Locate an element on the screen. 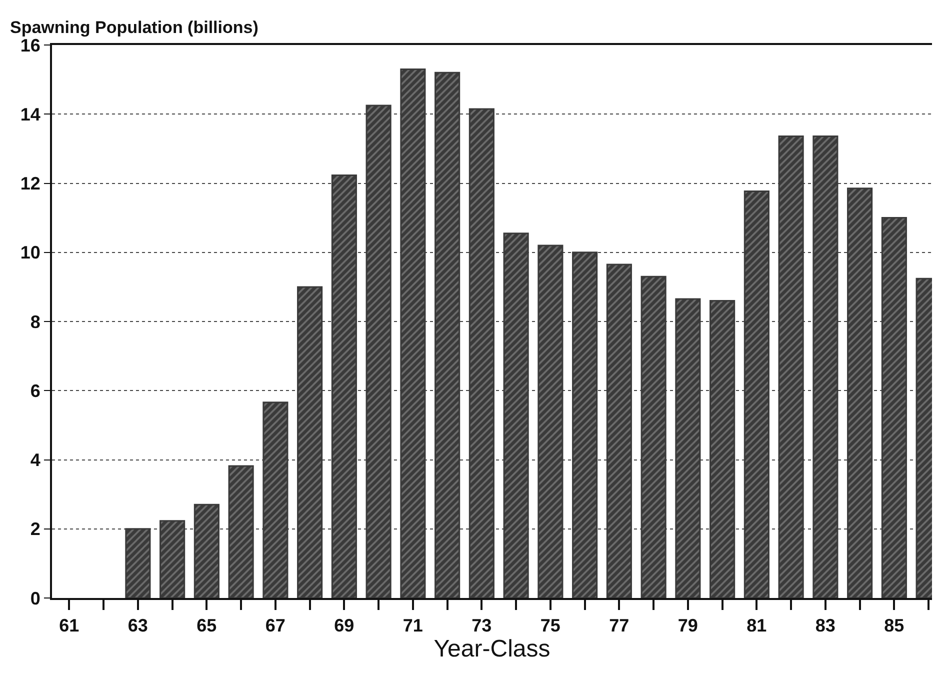  x-tick-label: 63 is located at coordinates (138, 626).